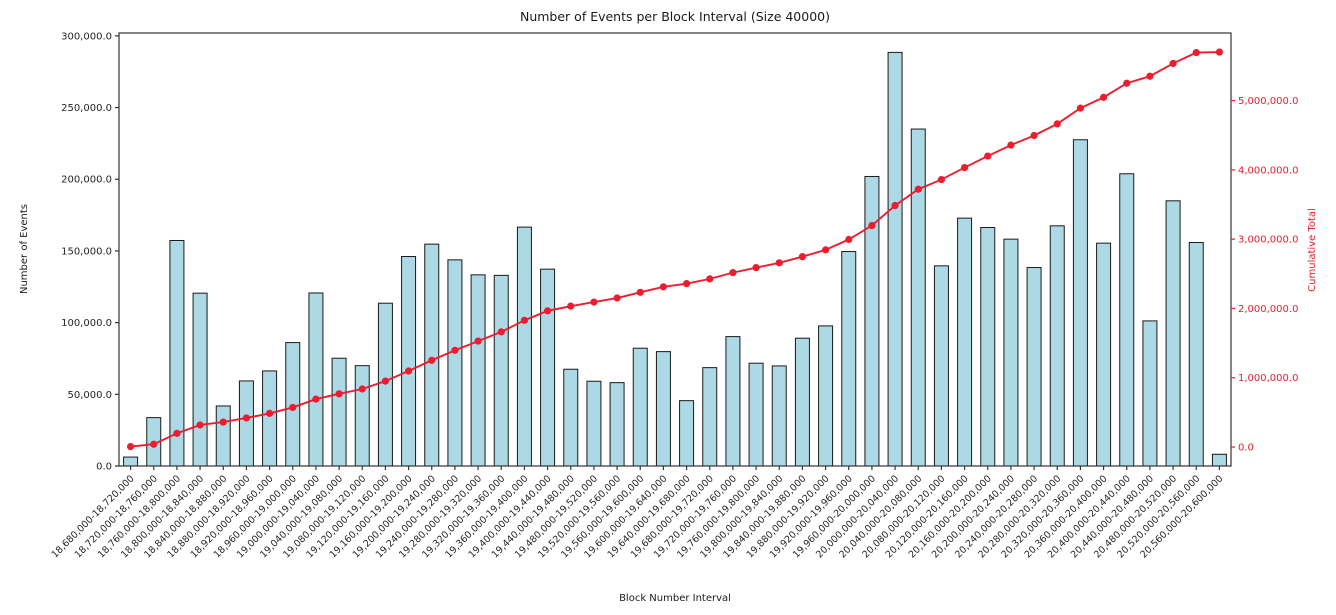 The image size is (1336, 615). I want to click on y-axis-label-right: Cumulative Total, so click(1312, 250).